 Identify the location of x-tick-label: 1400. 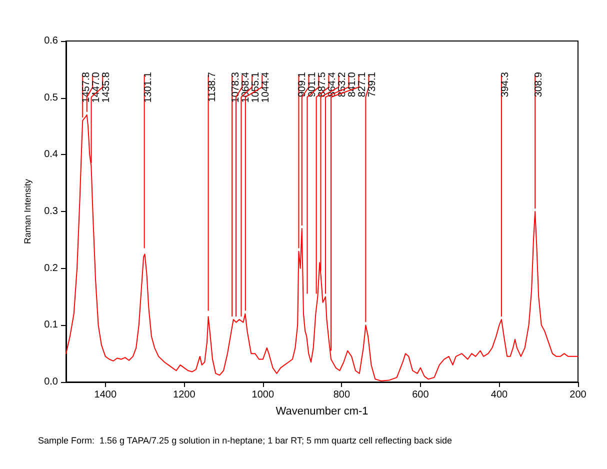
(105, 395).